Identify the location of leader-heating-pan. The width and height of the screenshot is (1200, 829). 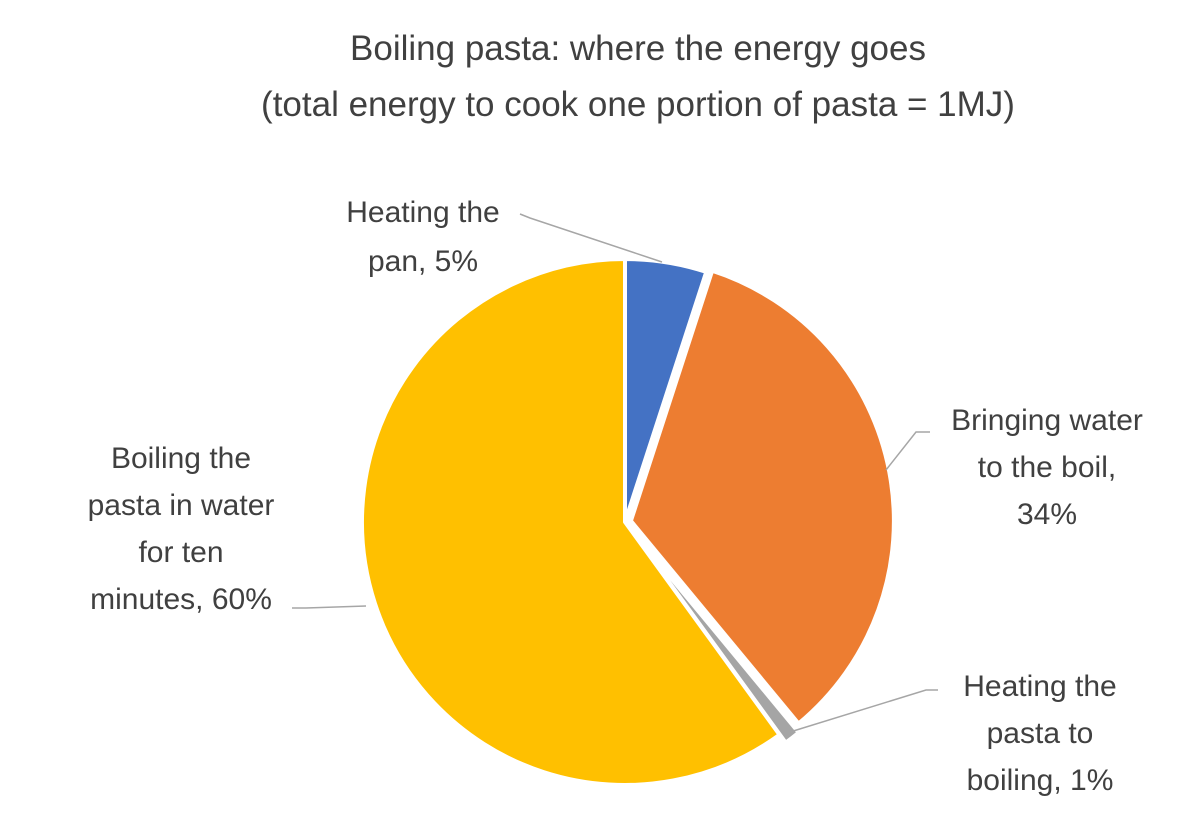
(591, 238).